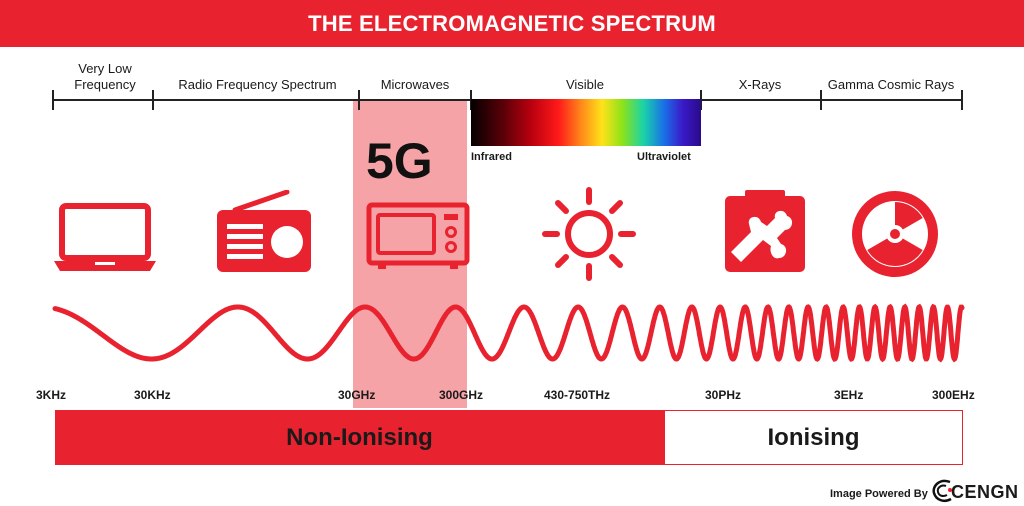 Image resolution: width=1024 pixels, height=506 pixels. I want to click on band-label-microwaves: Microwaves, so click(415, 84).